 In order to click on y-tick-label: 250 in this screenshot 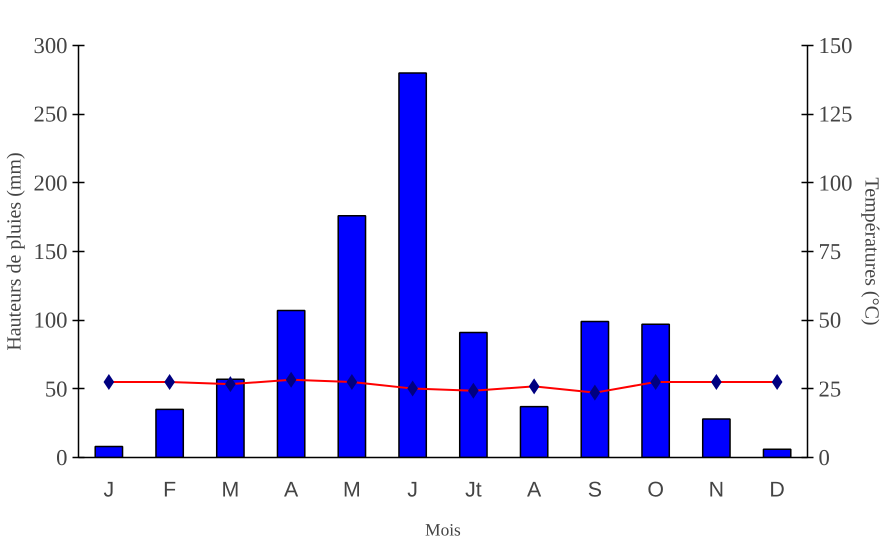, I will do `click(51, 114)`.